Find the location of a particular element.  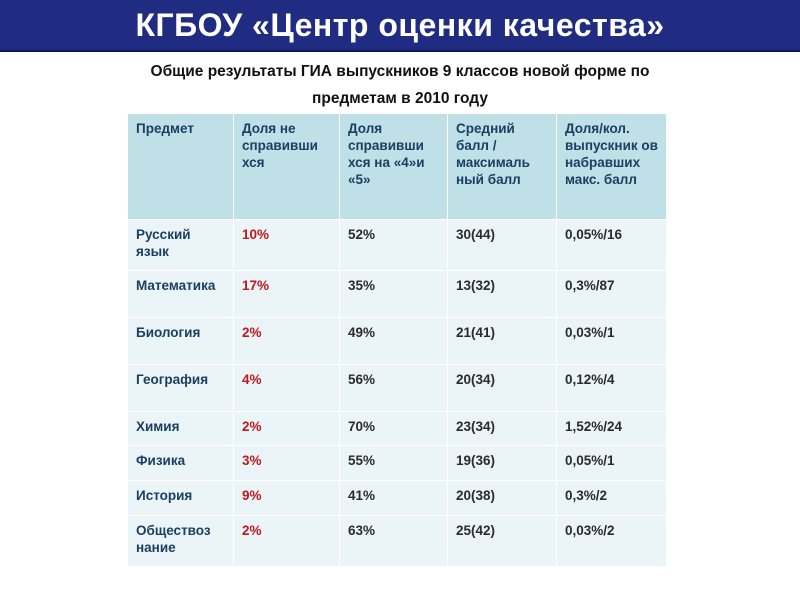

cell-good: 56% is located at coordinates (393, 388).